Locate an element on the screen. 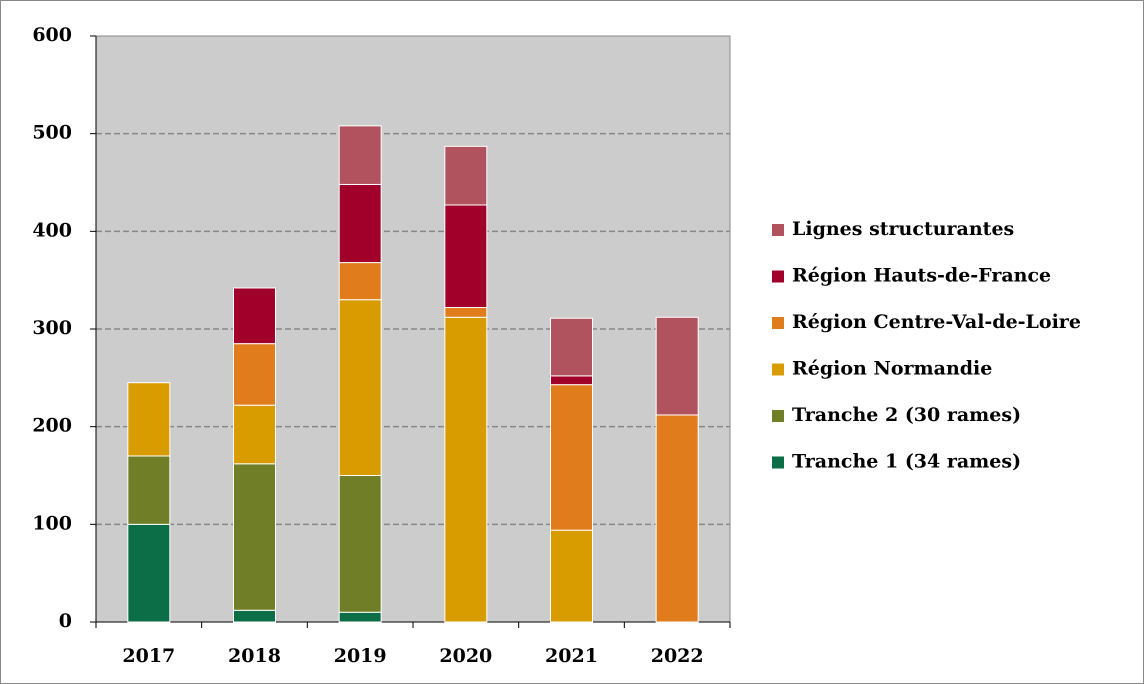  y-tick-label: 500 is located at coordinates (52, 133).